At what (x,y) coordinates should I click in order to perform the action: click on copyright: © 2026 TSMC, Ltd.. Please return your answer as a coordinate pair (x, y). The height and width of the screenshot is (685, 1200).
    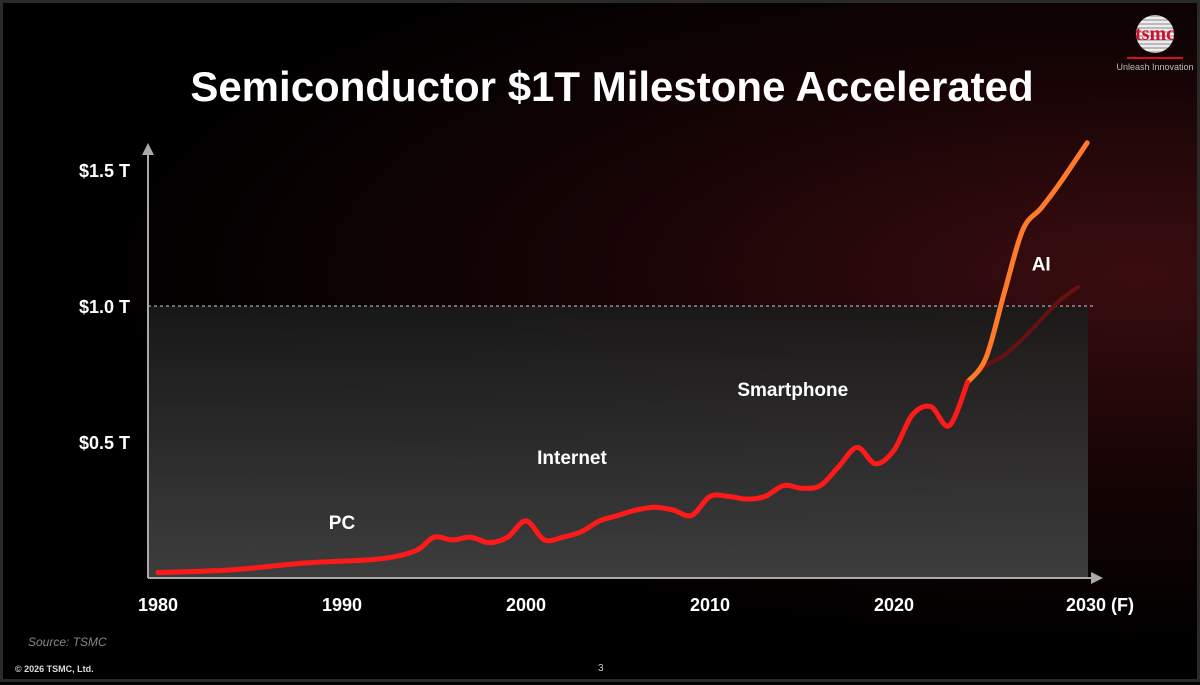
    Looking at the image, I should click on (54, 669).